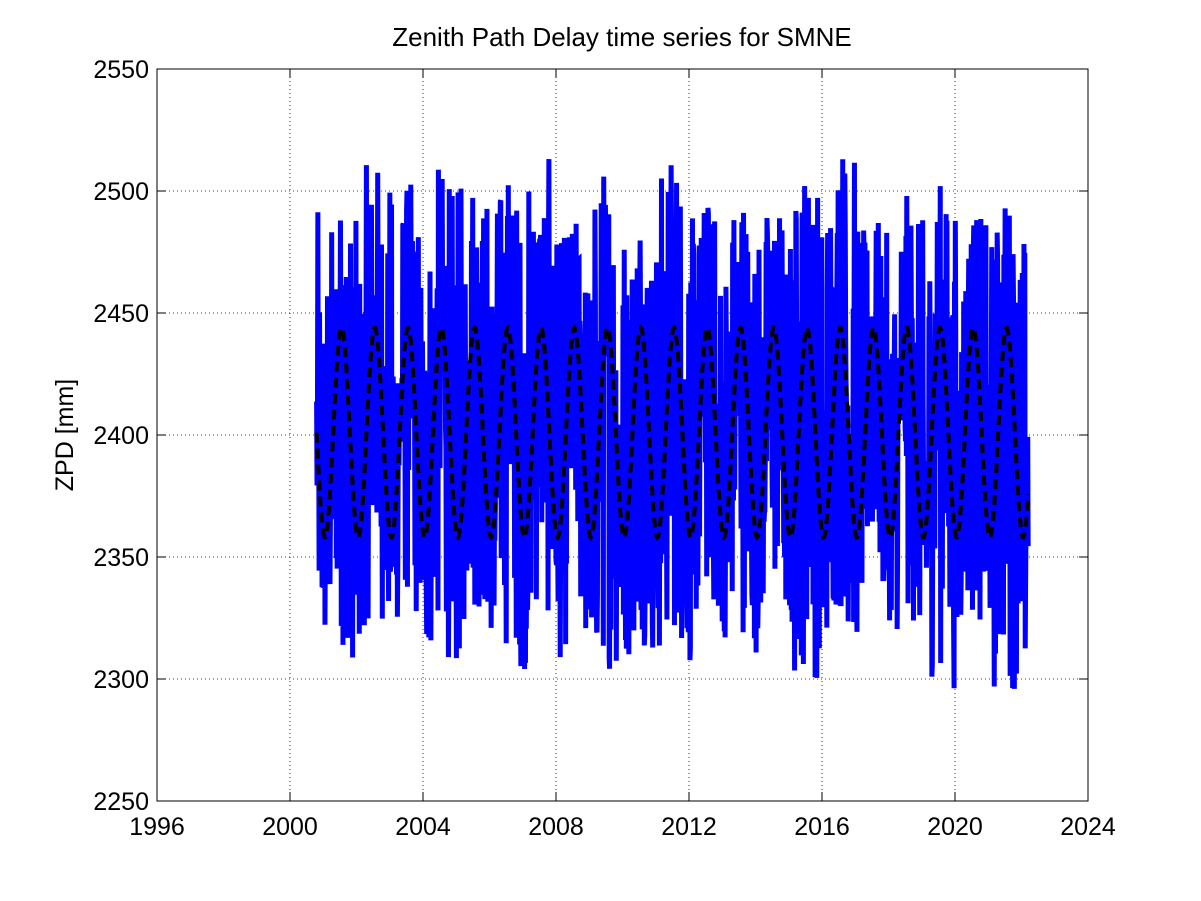 Image resolution: width=1201 pixels, height=901 pixels. Describe the element at coordinates (121, 558) in the screenshot. I see `y-tick-label: 2350` at that location.